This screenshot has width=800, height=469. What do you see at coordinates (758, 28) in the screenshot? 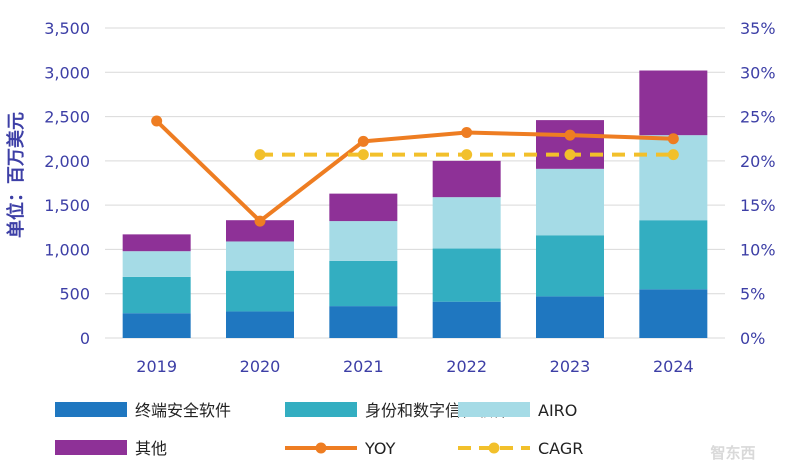
I see `y2-tick-label: 35%` at bounding box center [758, 28].